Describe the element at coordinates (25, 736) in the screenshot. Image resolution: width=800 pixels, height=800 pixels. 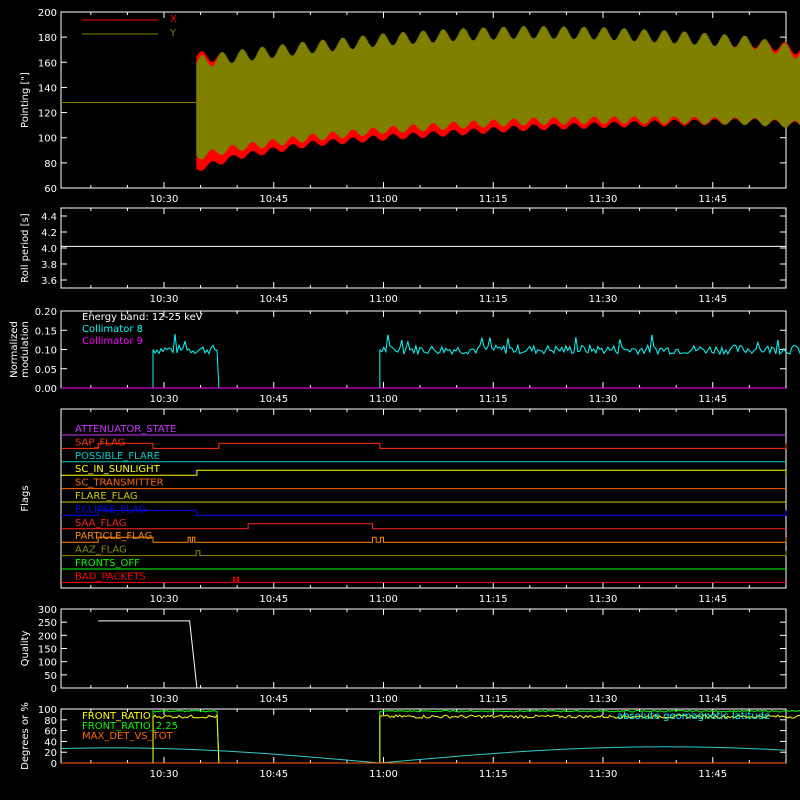
I see `y-axis-label: Degrees or %` at that location.